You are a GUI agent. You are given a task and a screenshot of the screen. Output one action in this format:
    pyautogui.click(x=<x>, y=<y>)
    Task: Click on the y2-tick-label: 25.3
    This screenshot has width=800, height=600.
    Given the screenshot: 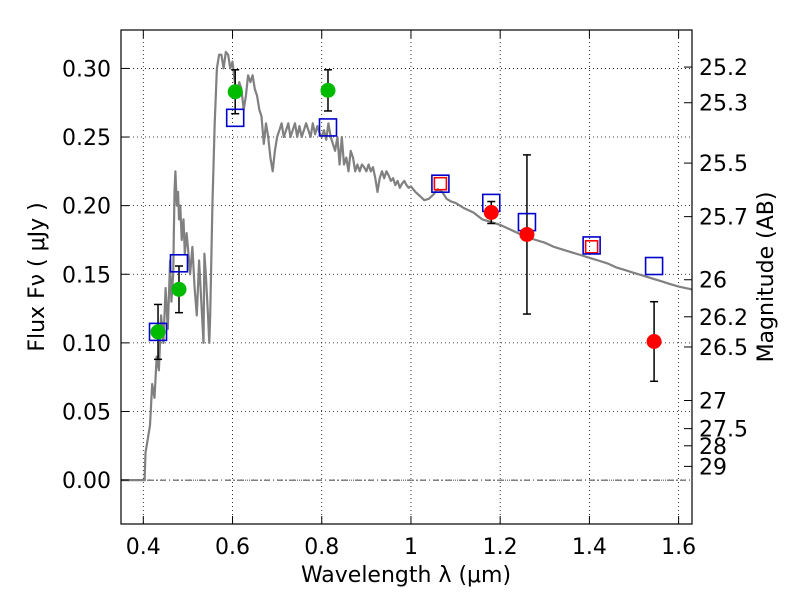 What is the action you would take?
    pyautogui.click(x=723, y=104)
    